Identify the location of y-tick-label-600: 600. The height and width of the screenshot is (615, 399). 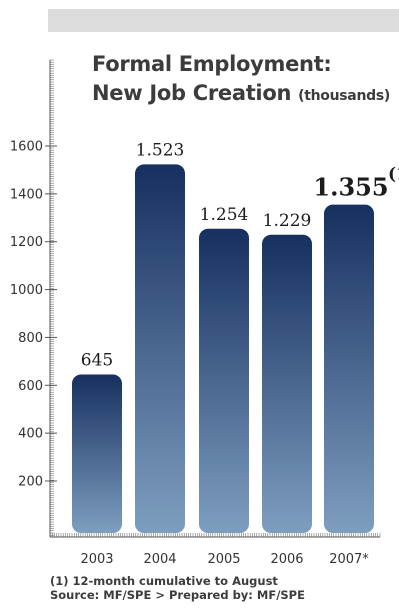
(30, 386).